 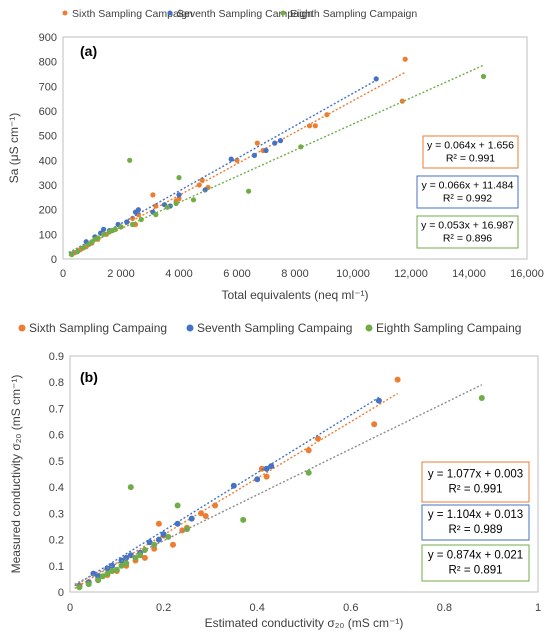 I want to click on r-squared-label: R² = 0.989, so click(x=475, y=530).